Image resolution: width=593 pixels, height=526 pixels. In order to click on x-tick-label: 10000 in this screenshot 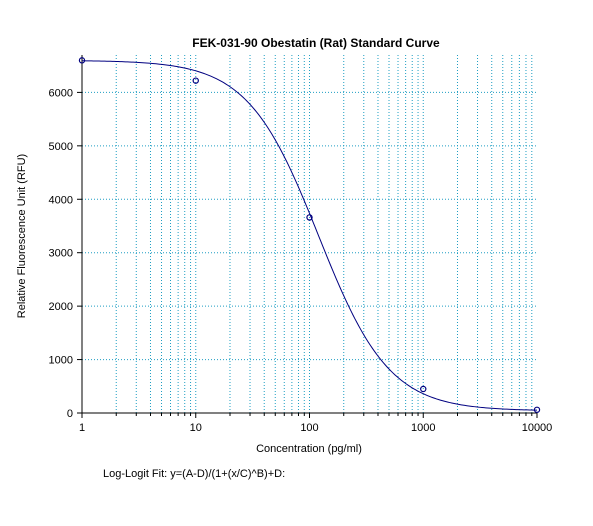, I will do `click(537, 428)`.